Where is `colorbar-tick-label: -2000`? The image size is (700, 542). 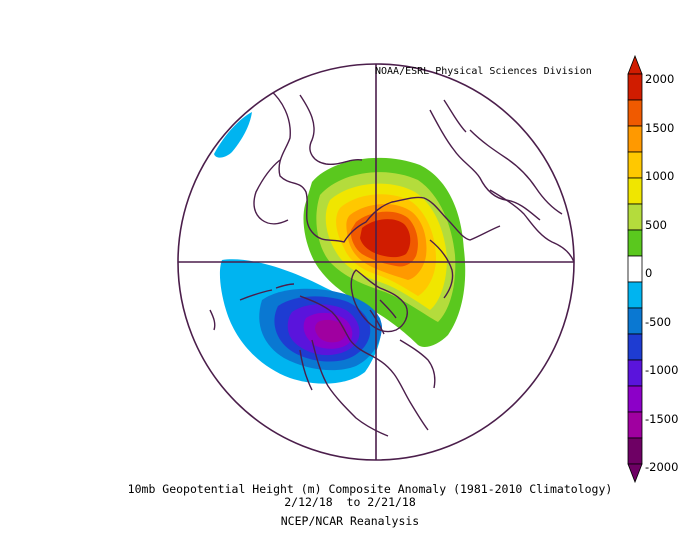 colorbar-tick-label: -2000 is located at coordinates (662, 467).